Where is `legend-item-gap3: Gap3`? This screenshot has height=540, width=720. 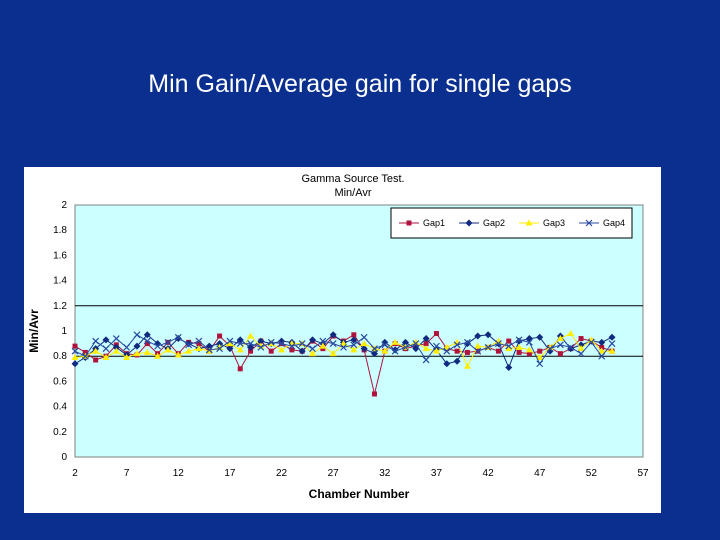
legend-item-gap3: Gap3 is located at coordinates (542, 223).